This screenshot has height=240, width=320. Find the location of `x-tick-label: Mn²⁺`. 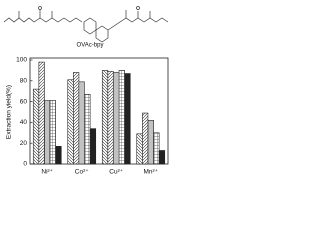

x-tick-label: Mn²⁺ is located at coordinates (150, 172).